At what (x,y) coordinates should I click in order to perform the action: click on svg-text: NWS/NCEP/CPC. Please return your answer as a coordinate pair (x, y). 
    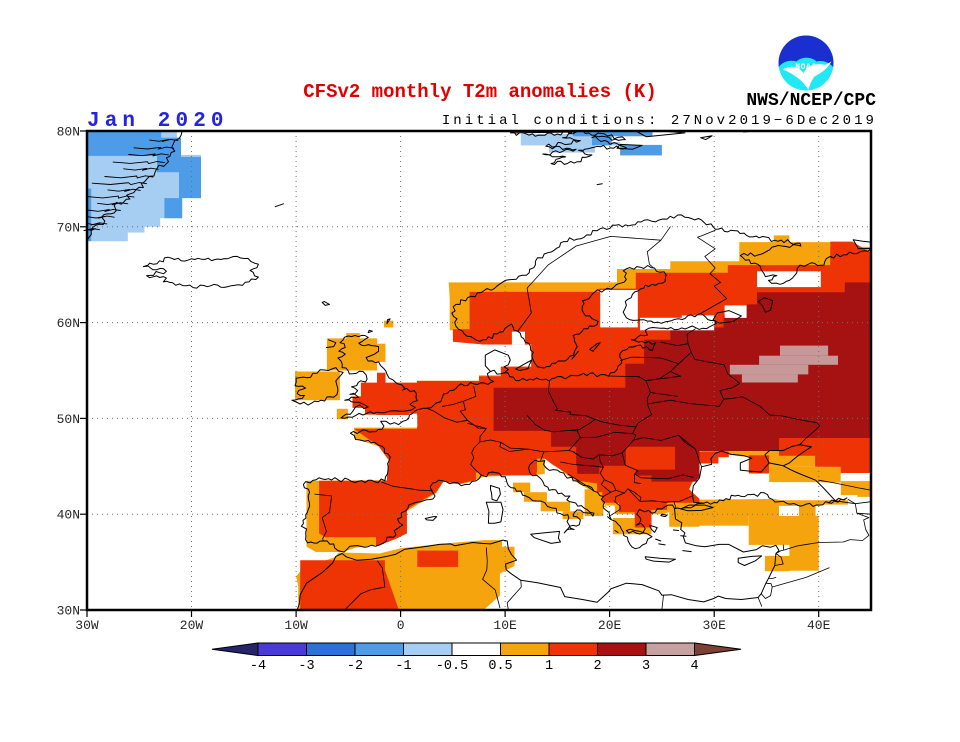
    Looking at the image, I should click on (811, 101).